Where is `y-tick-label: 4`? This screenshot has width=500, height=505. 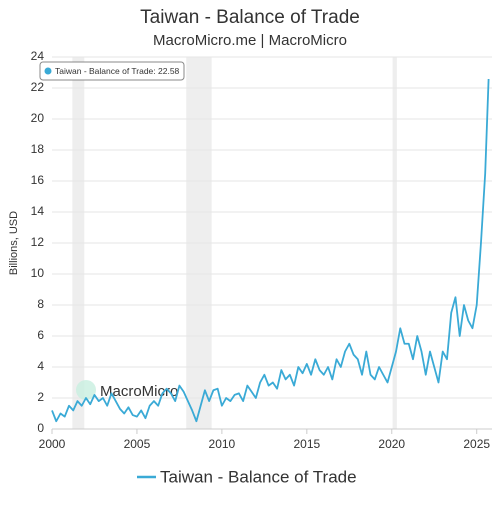
y-tick-label: 4 is located at coordinates (40, 366).